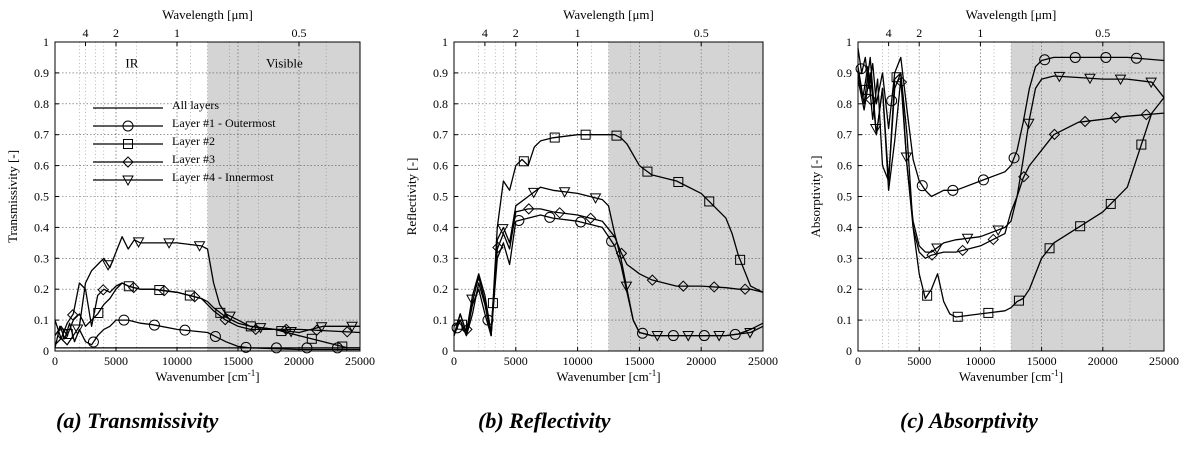 The height and width of the screenshot is (450, 1188). I want to click on legend-marker-triangle-down, so click(128, 181).